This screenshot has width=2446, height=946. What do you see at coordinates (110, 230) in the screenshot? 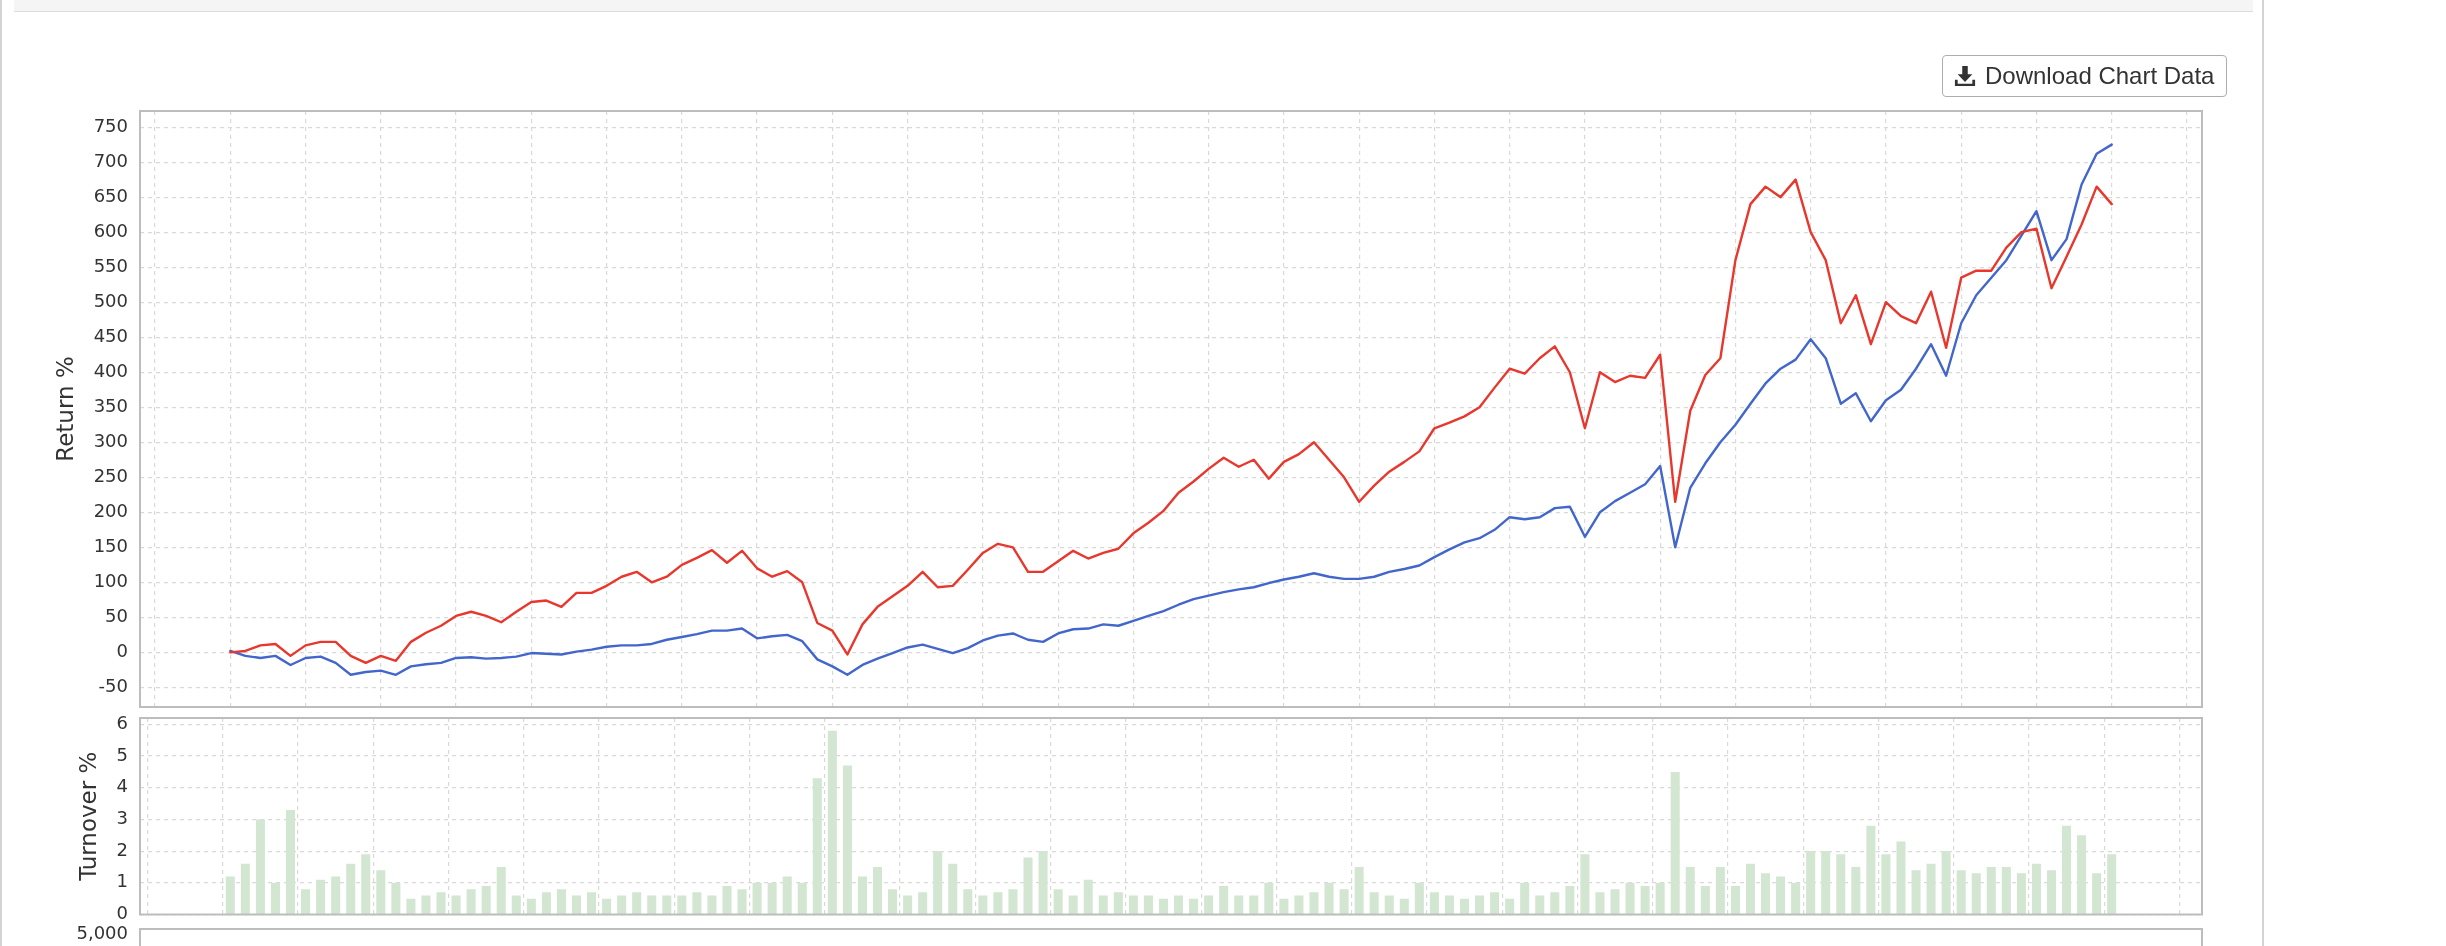
I see `y-tick-label: 600` at bounding box center [110, 230].